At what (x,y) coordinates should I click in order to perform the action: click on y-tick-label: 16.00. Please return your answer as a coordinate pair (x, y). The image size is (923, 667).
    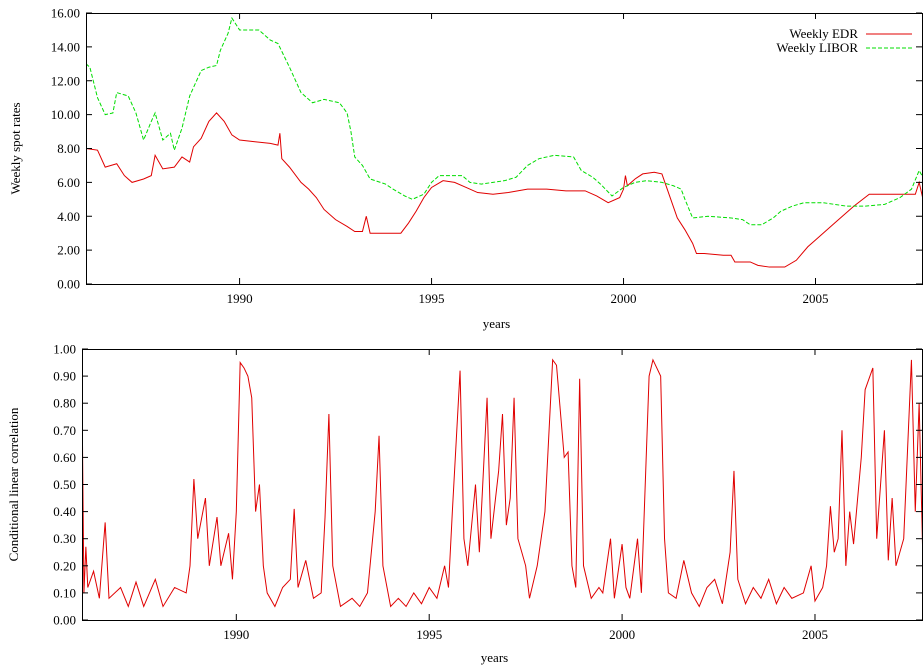
    Looking at the image, I should click on (65, 13).